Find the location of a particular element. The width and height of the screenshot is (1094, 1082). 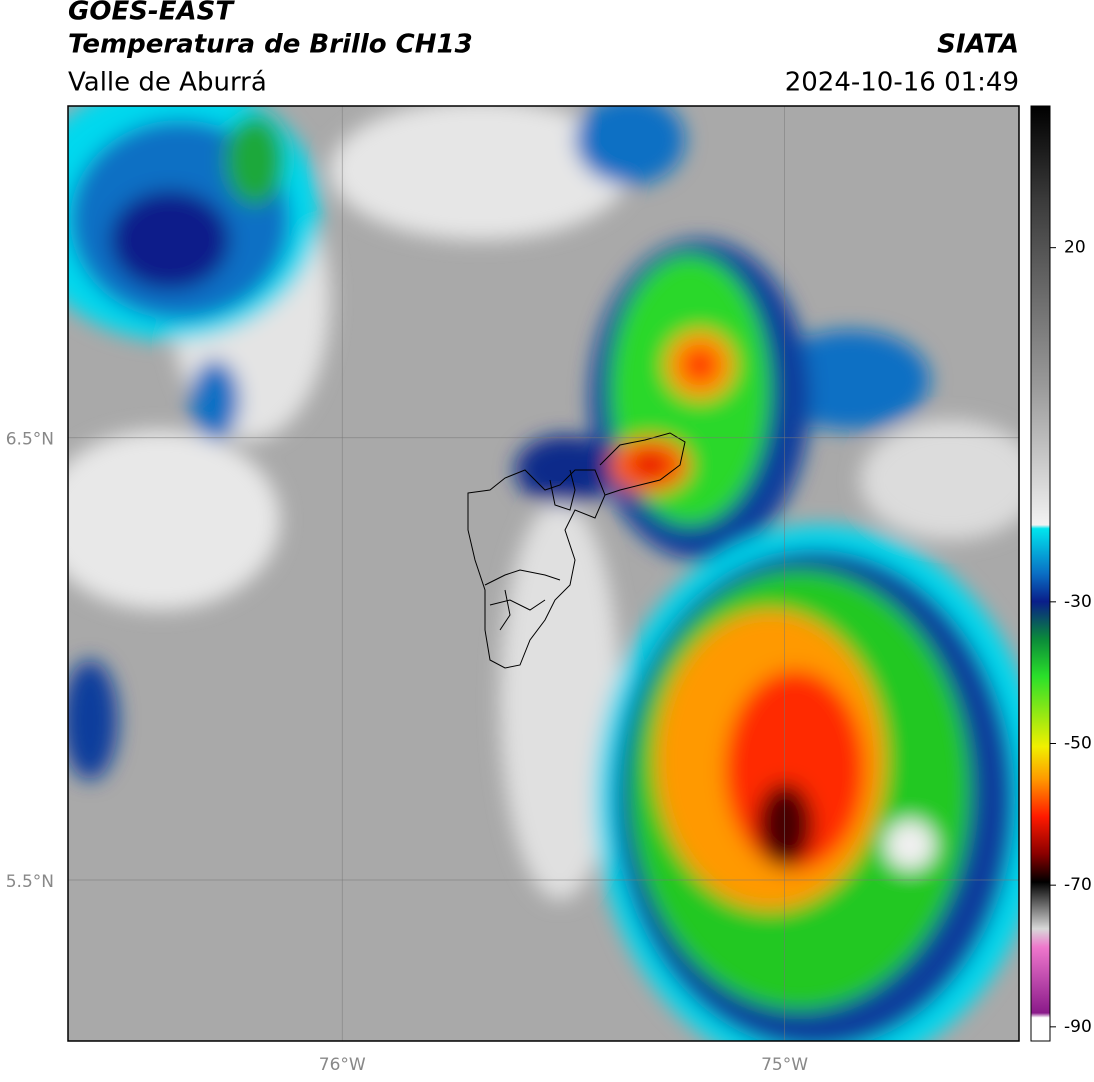

title: GOES-EAST is located at coordinates (151, 13).